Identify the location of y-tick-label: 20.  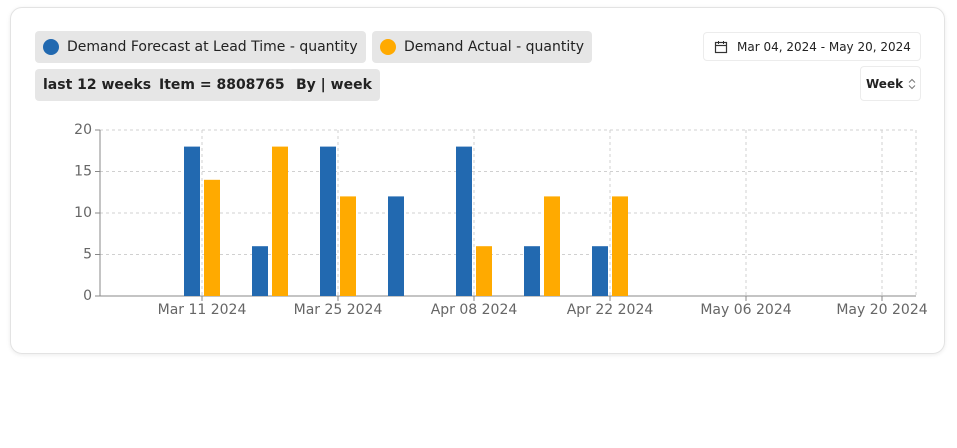
(83, 130).